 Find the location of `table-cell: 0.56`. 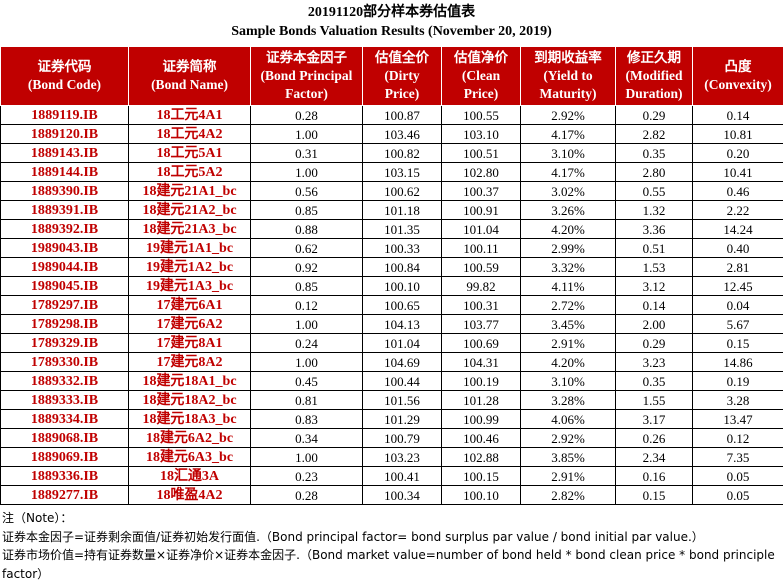

table-cell: 0.56 is located at coordinates (307, 191).